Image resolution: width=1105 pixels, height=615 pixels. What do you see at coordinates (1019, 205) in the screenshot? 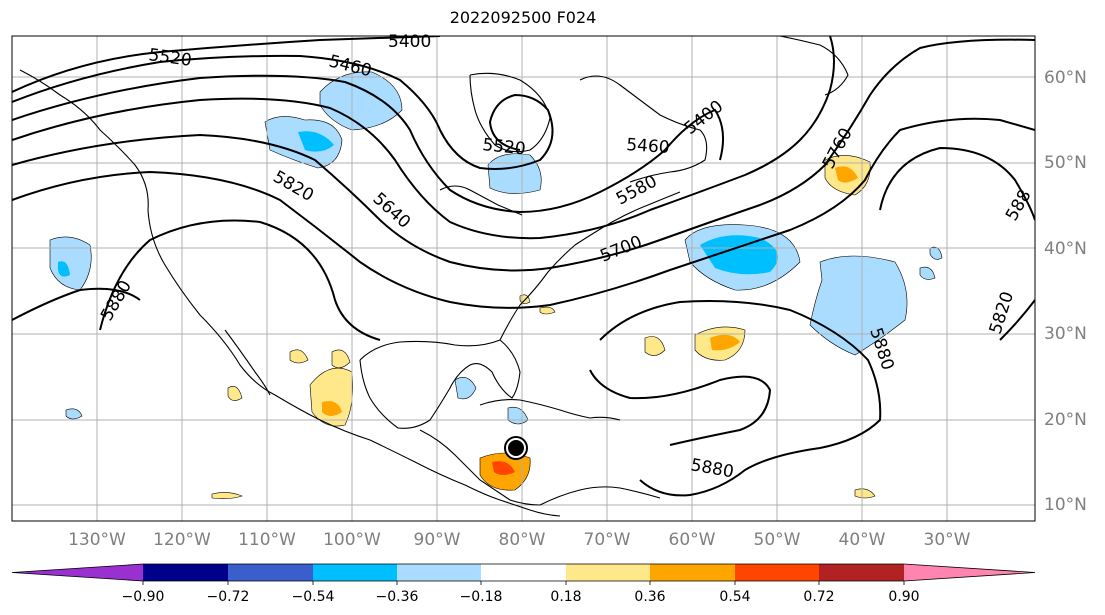
I see `contour-label: 588` at bounding box center [1019, 205].